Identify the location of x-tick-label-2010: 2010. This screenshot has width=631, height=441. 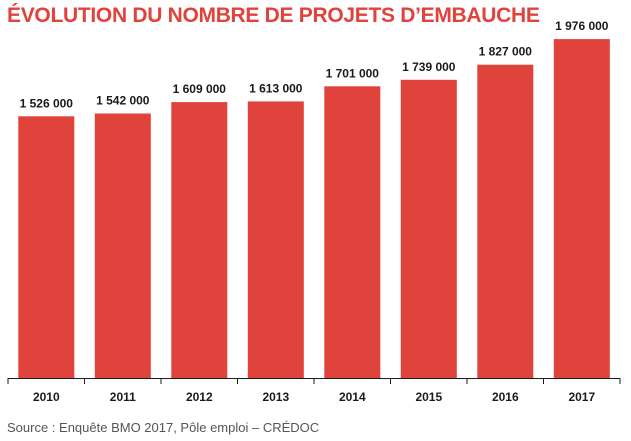
(46, 397).